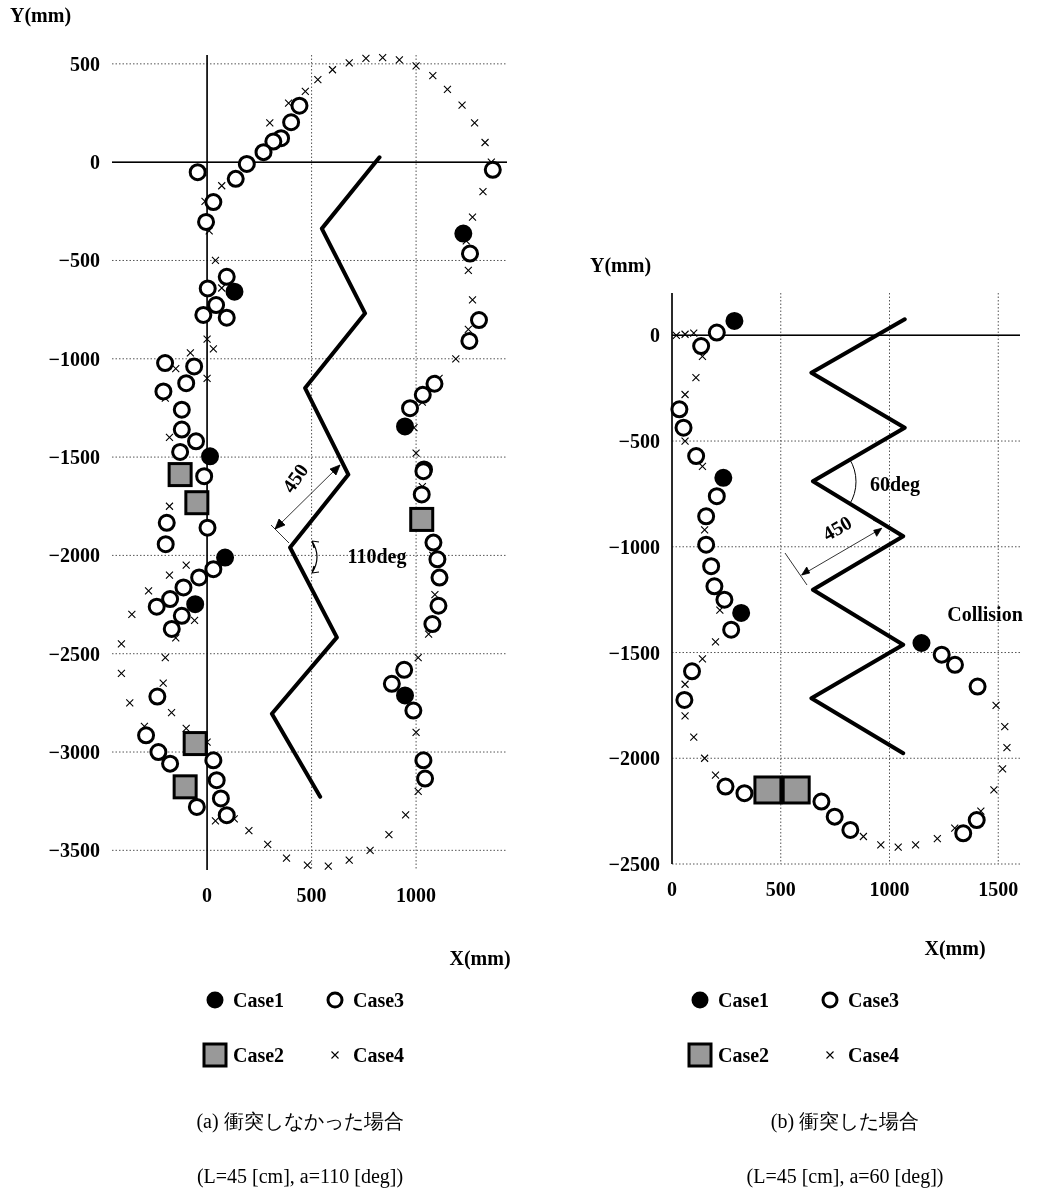 The height and width of the screenshot is (1202, 1045). Describe the element at coordinates (895, 484) in the screenshot. I see `annotation: 60deg` at that location.